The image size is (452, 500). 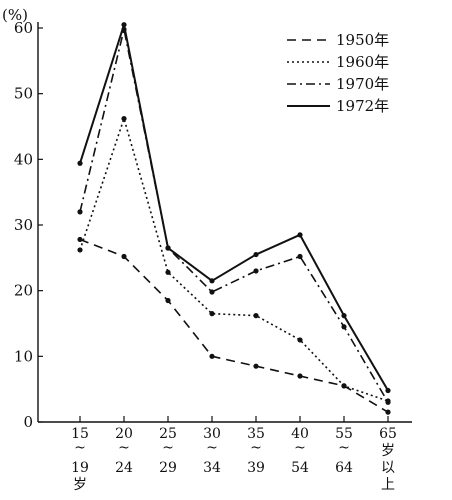 What do you see at coordinates (362, 62) in the screenshot?
I see `legend-entry: 1960年` at bounding box center [362, 62].